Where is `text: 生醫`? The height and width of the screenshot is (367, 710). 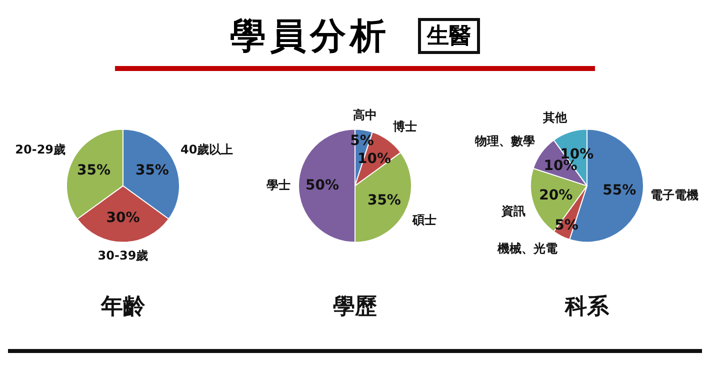
text: 生醫 is located at coordinates (449, 36).